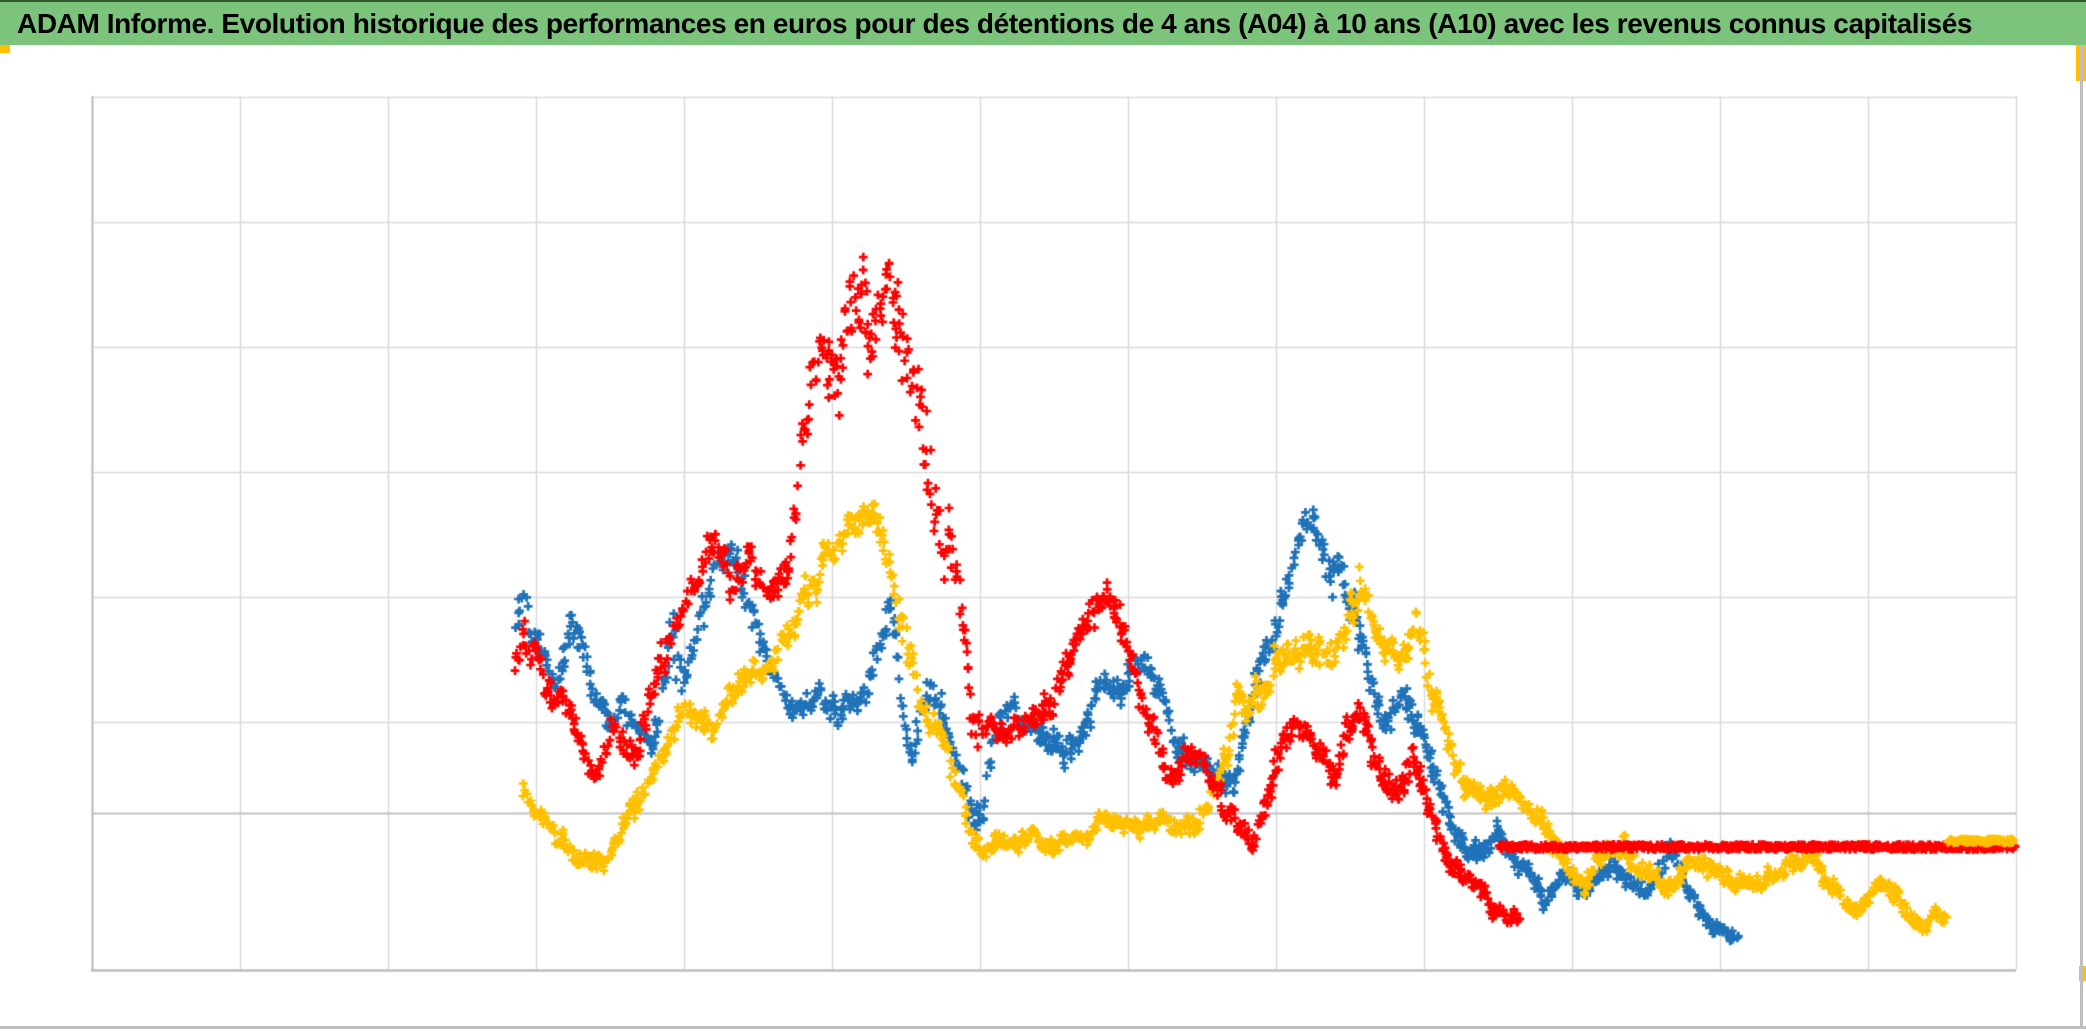 Image resolution: width=2086 pixels, height=1031 pixels. I want to click on sheet-edge-bottom, so click(1043, 1027).